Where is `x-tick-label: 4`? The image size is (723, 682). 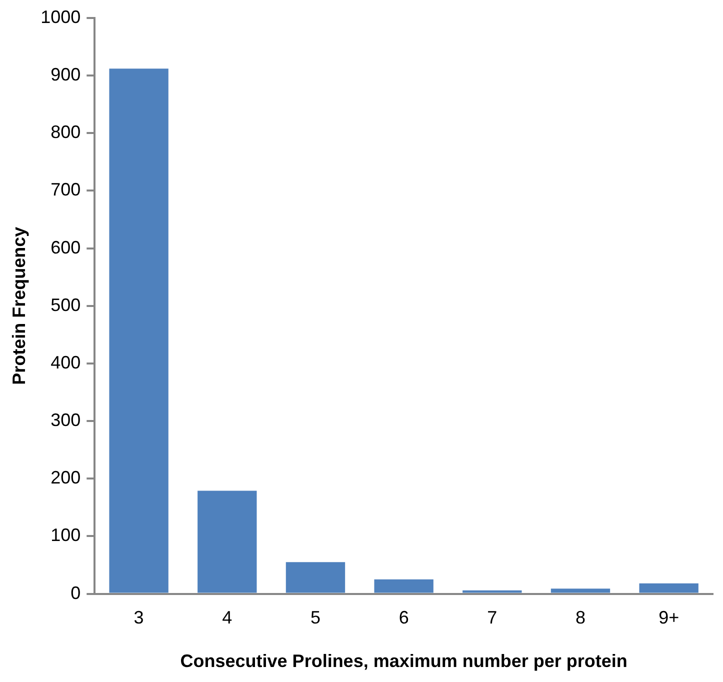 x-tick-label: 4 is located at coordinates (227, 618).